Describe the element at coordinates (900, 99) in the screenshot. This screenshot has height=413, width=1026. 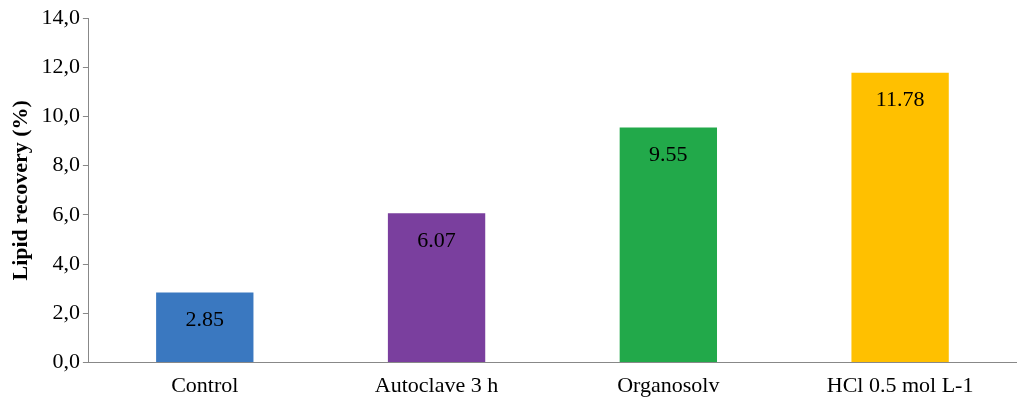
I see `data-label: 11.78` at that location.